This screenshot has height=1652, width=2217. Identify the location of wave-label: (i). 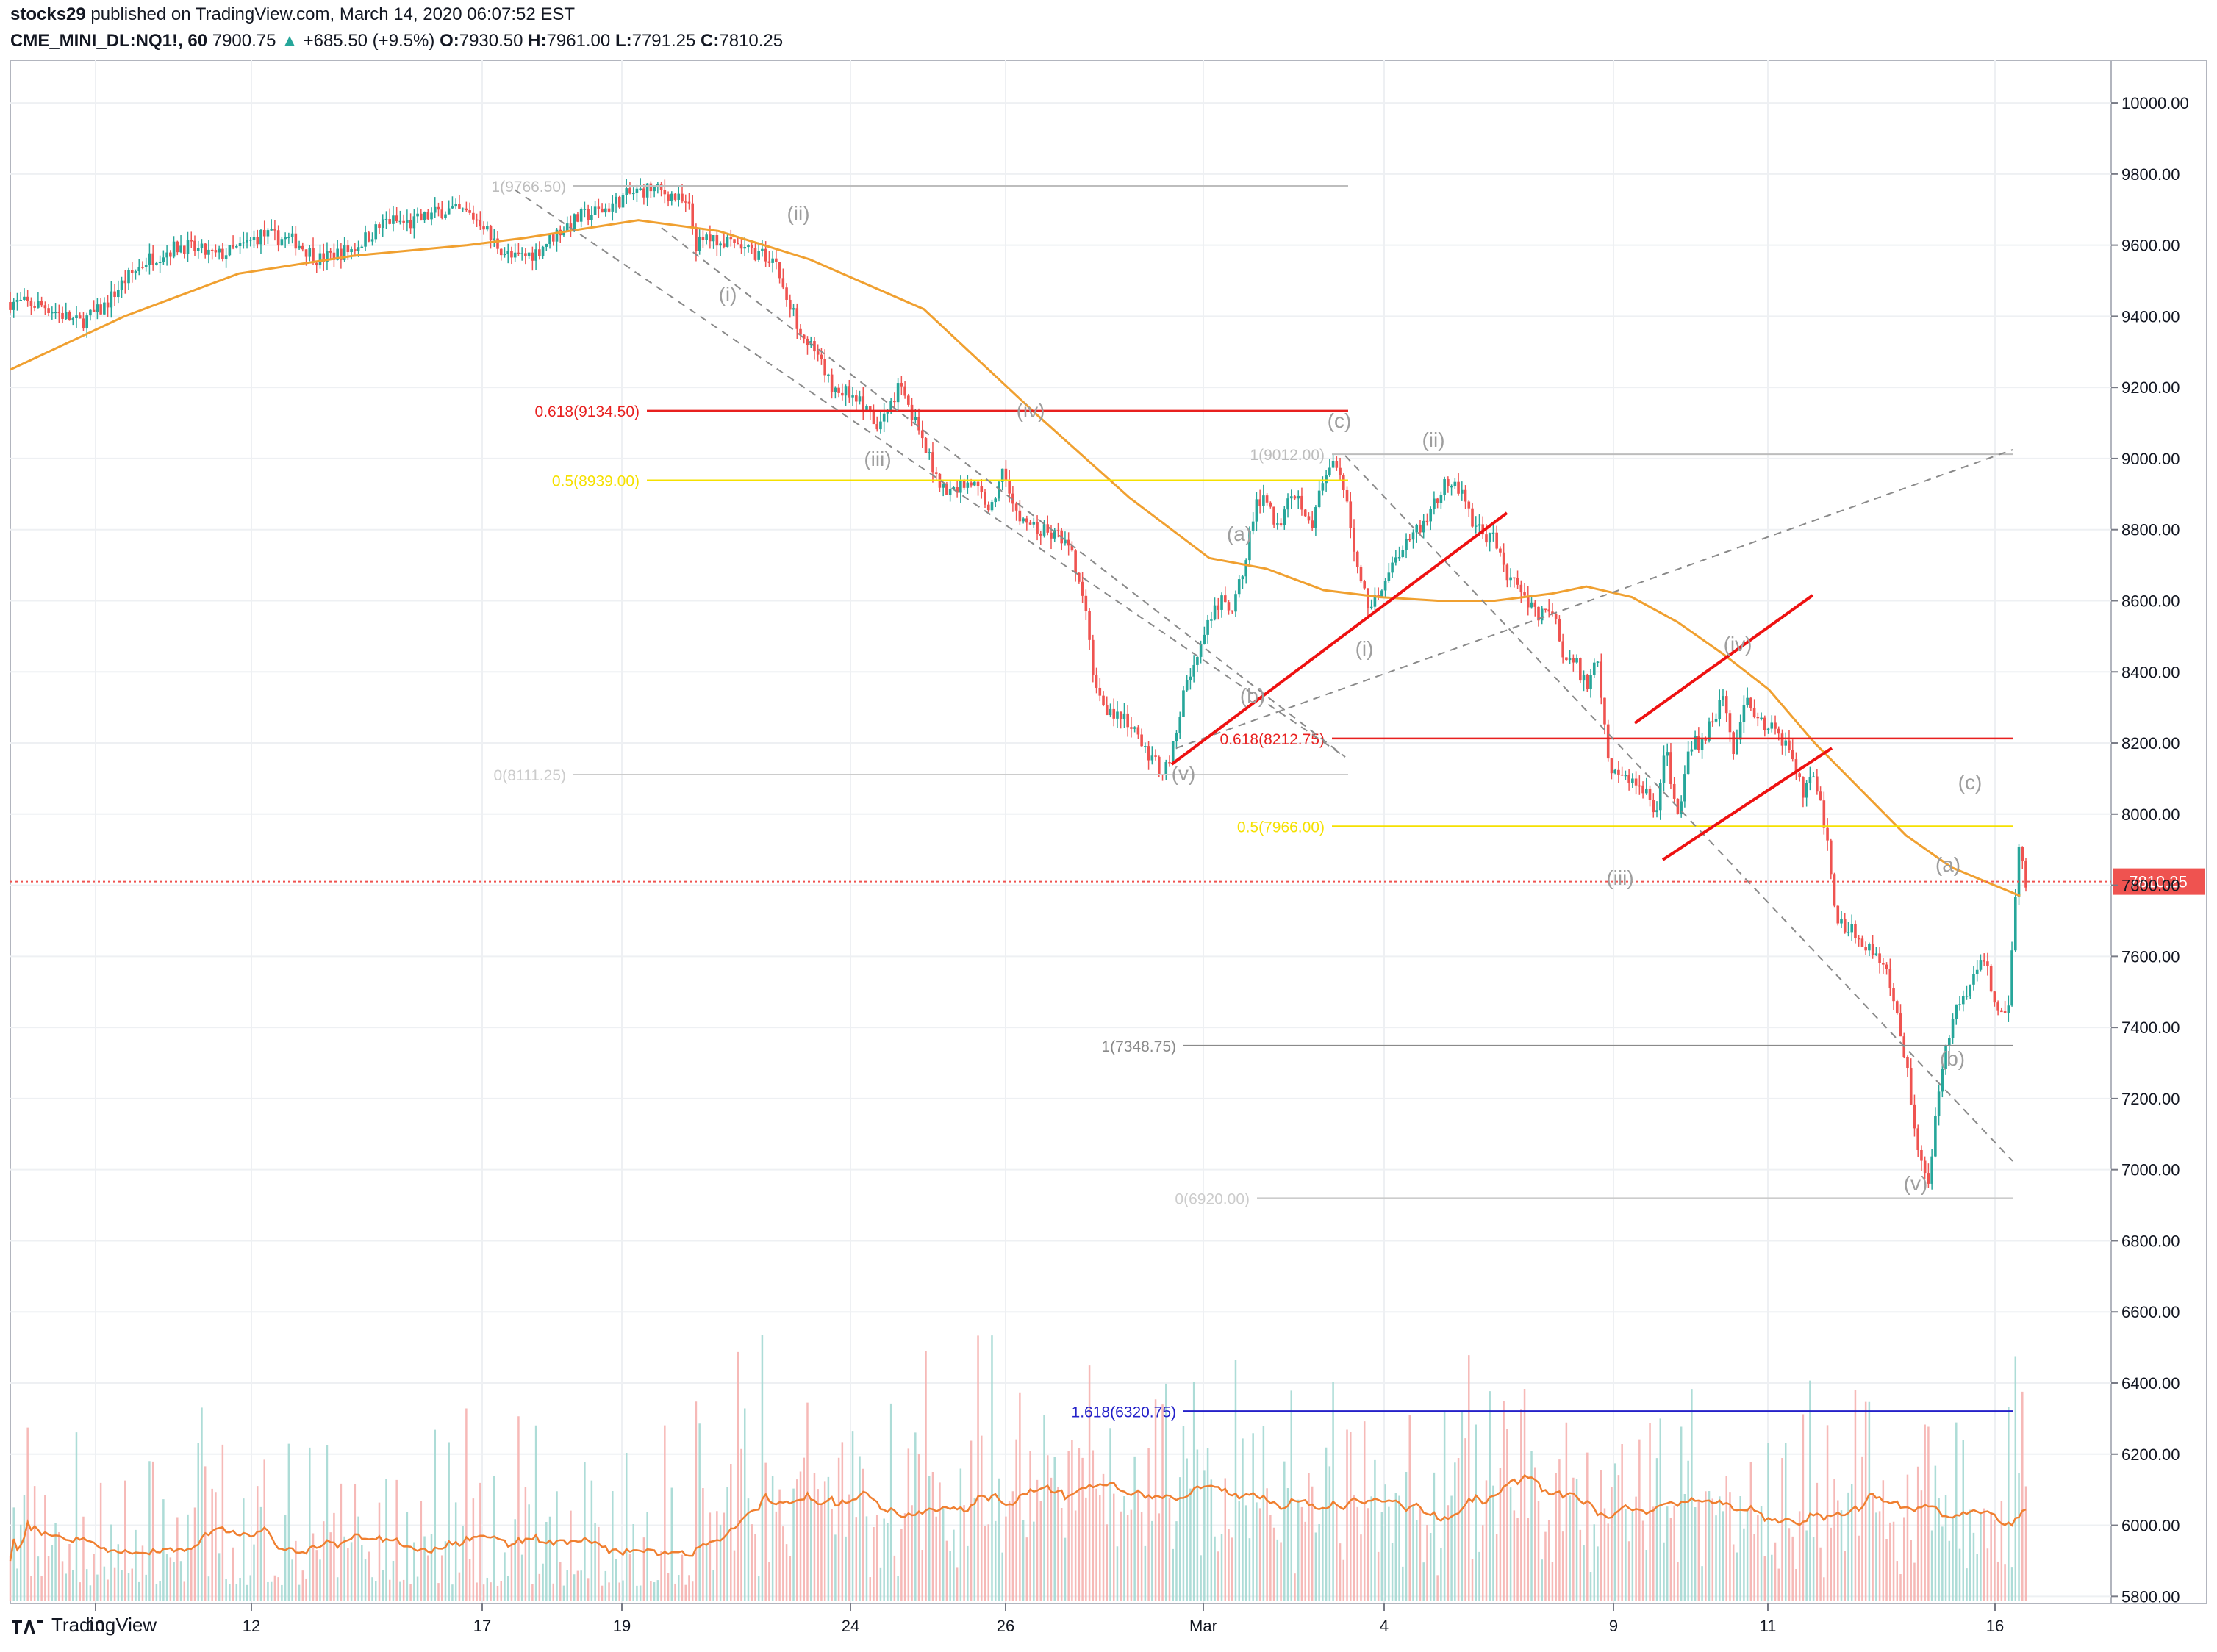
(728, 294).